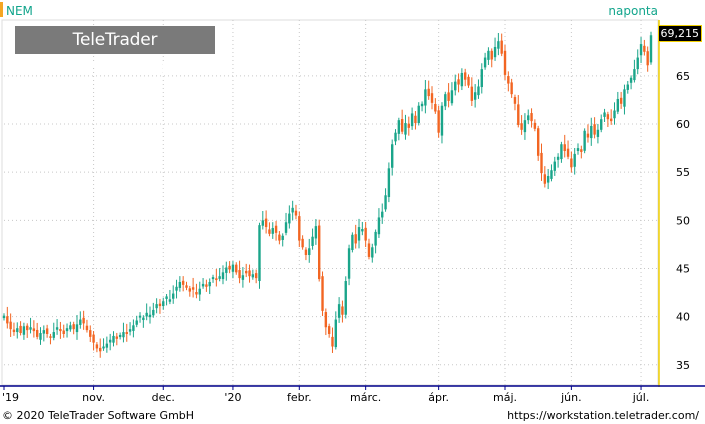 Image resolution: width=705 pixels, height=424 pixels. What do you see at coordinates (603, 415) in the screenshot?
I see `website-link: https://workstation.teletrader.com/` at bounding box center [603, 415].